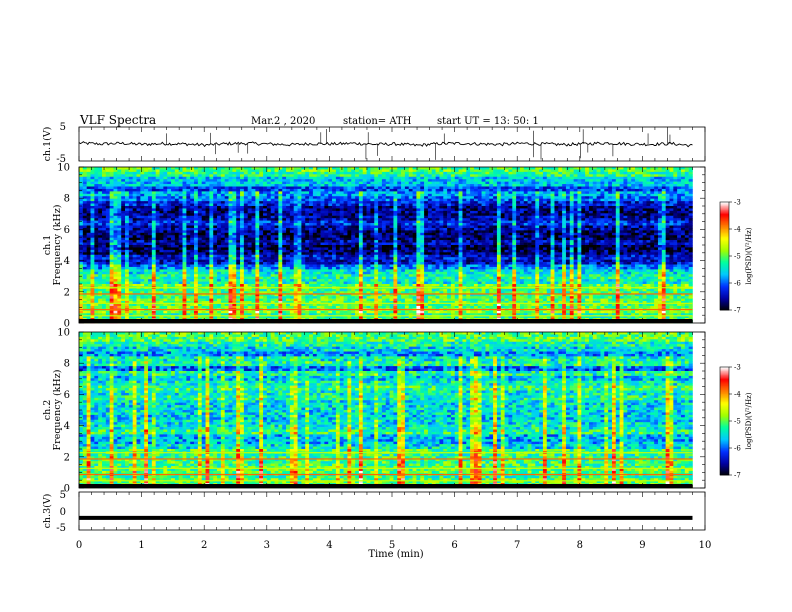  What do you see at coordinates (377, 121) in the screenshot?
I see `station-label: station= ATH` at bounding box center [377, 121].